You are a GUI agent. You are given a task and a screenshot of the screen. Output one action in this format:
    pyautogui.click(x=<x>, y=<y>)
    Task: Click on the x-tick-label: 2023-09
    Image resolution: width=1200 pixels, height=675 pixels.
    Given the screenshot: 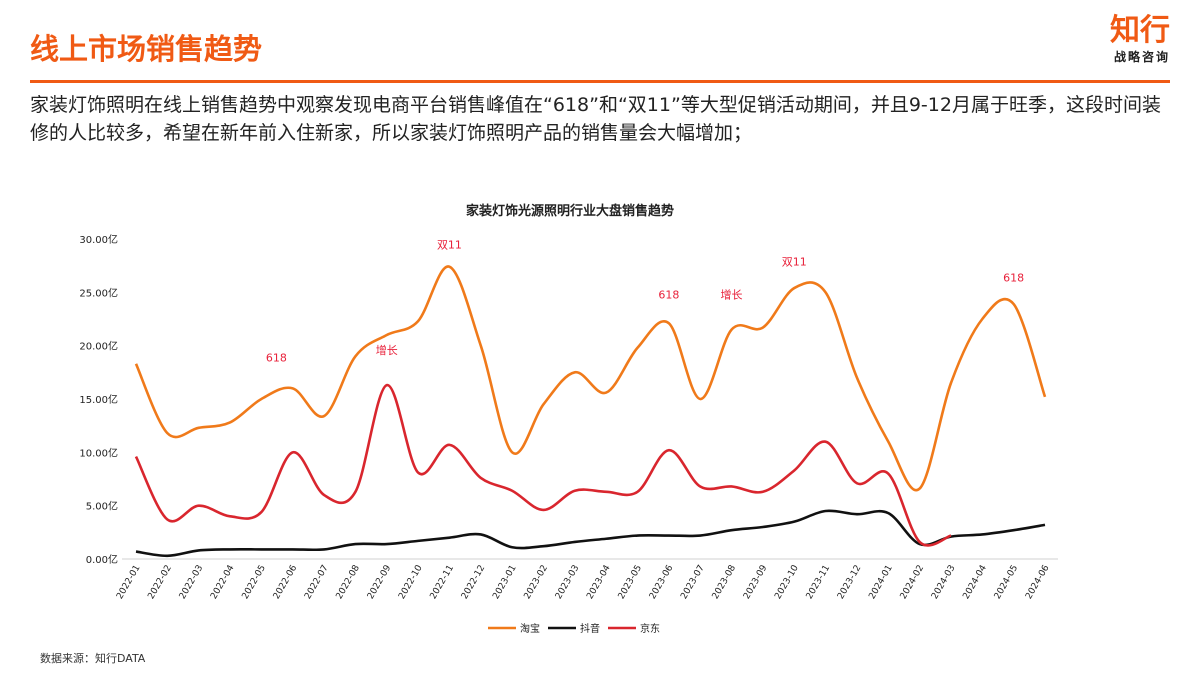 What is the action you would take?
    pyautogui.click(x=756, y=582)
    